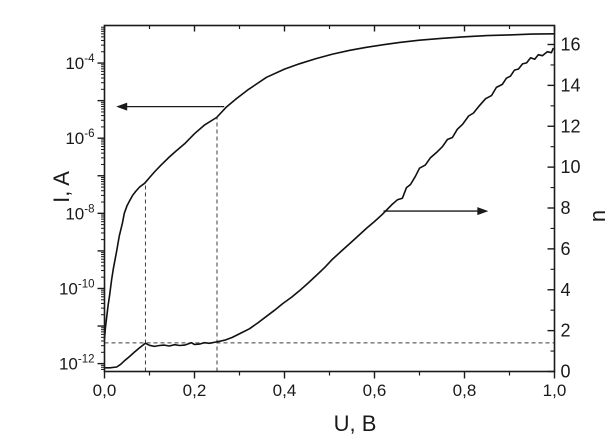 The width and height of the screenshot is (614, 438). Describe the element at coordinates (79, 213) in the screenshot. I see `svg-text: 10⁻⁸` at that location.